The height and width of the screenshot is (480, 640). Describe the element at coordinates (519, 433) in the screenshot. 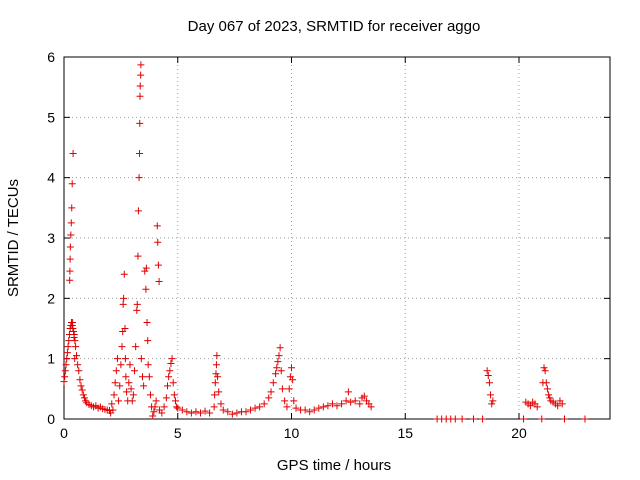

I see `x-tick-label: 20` at that location.